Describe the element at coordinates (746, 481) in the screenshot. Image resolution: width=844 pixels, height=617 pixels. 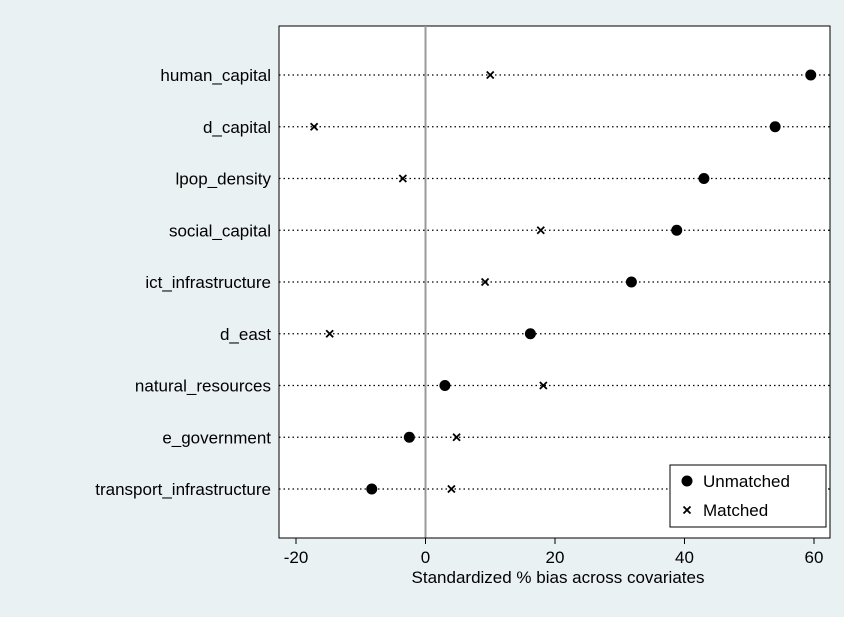
I see `legend-label: Unmatched` at that location.